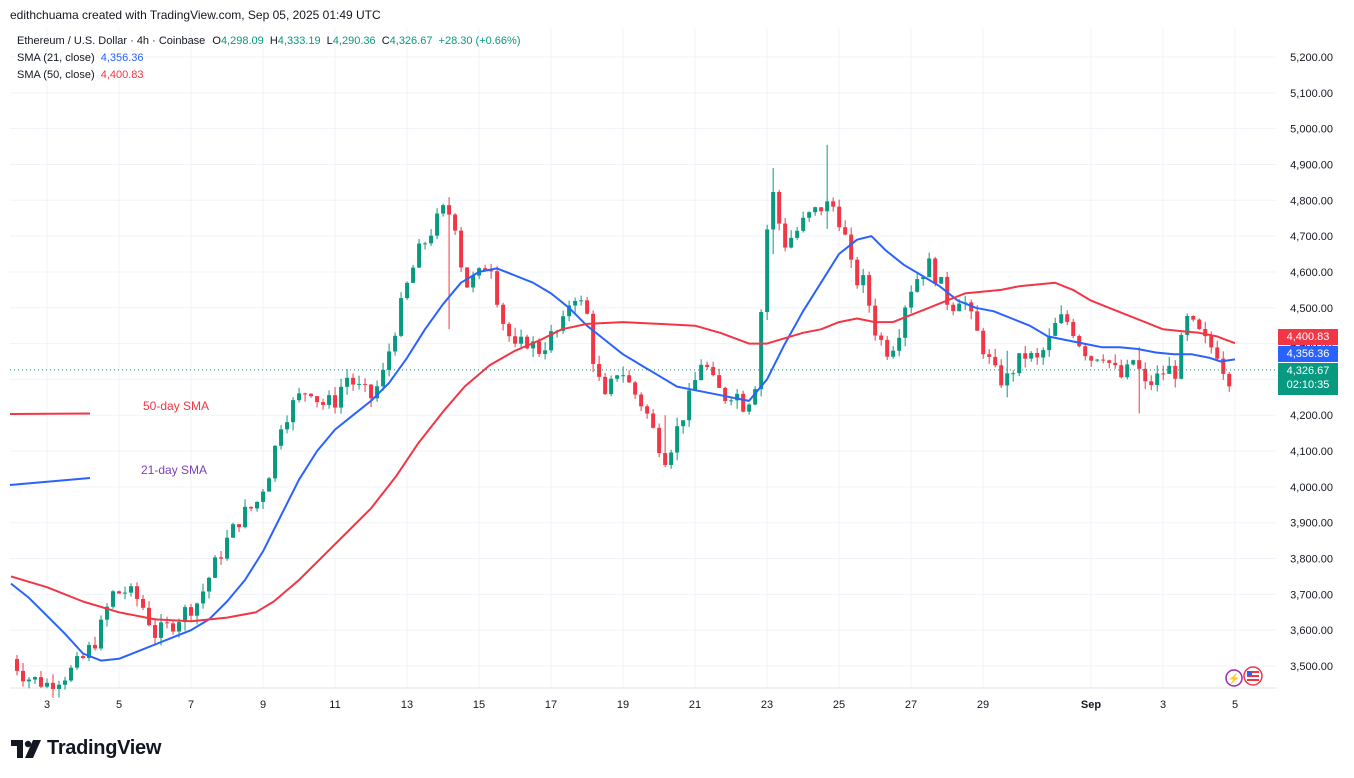  Describe the element at coordinates (122, 58) in the screenshot. I see `sma21-value: 4,356.36` at that location.